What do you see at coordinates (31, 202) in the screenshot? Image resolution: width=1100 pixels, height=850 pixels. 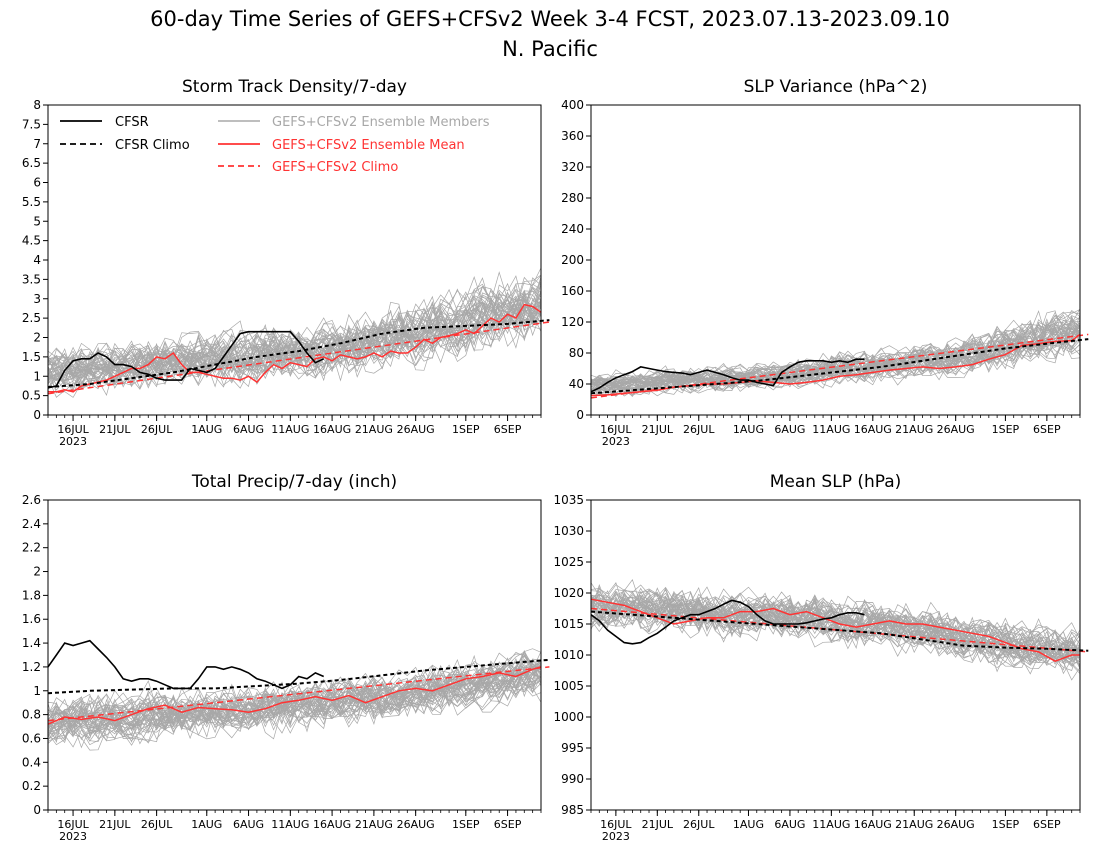 I see `y-tick-label: 5.5` at bounding box center [31, 202].